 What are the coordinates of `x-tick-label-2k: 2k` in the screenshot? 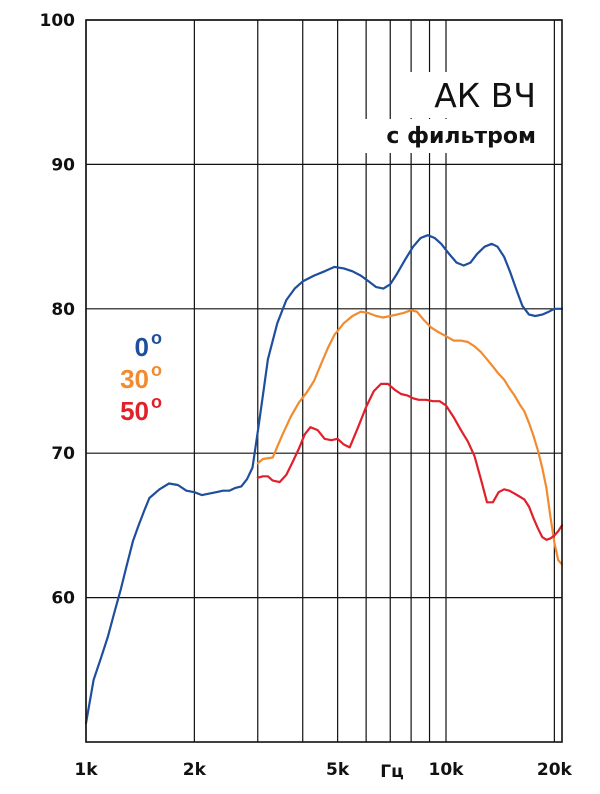 It's located at (195, 770).